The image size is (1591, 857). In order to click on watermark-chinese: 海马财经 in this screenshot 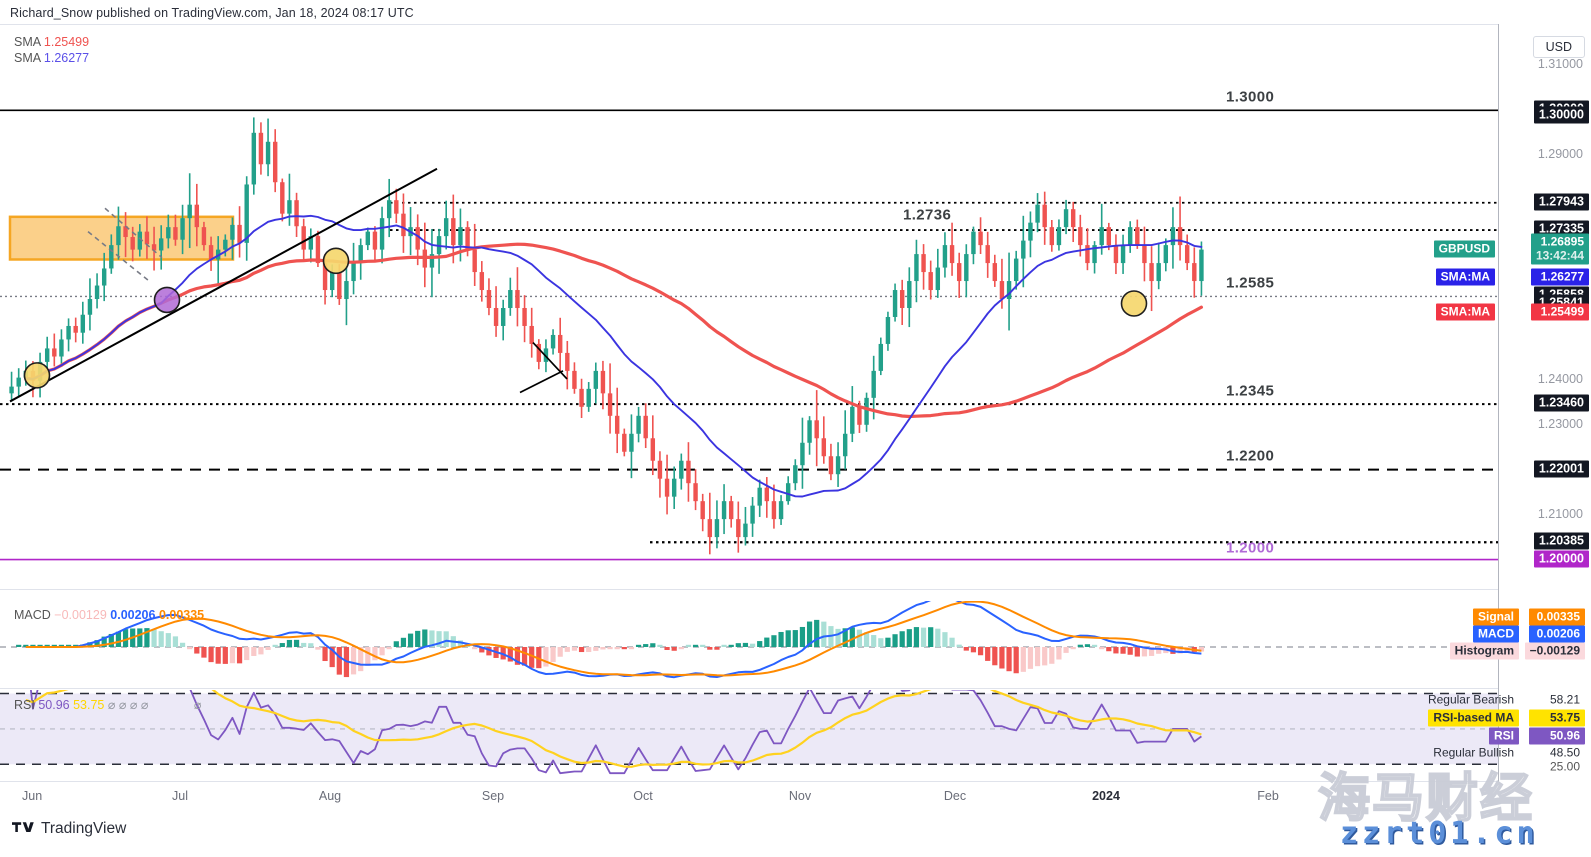, I will do `click(1426, 799)`.